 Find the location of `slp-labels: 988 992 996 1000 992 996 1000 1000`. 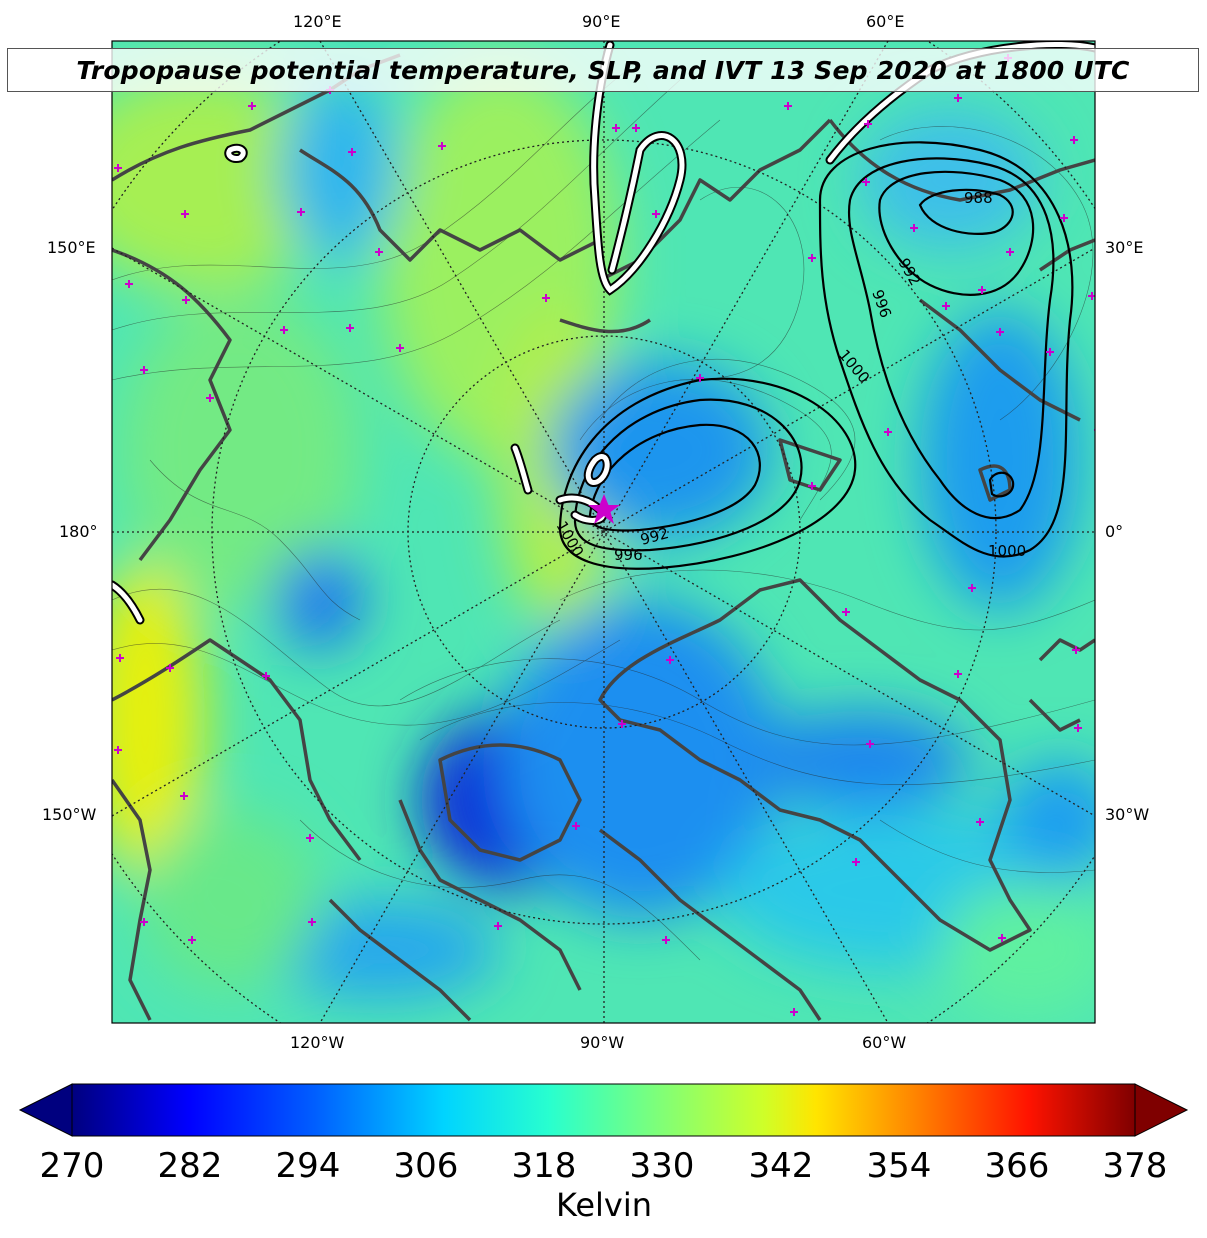

slp-labels: 988 992 996 1000 992 996 1000 1000 is located at coordinates (790, 376).